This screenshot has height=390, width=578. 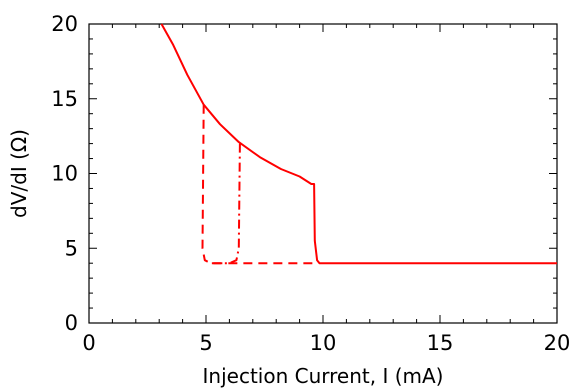 What do you see at coordinates (557, 343) in the screenshot?
I see `x-tick-label: 20` at bounding box center [557, 343].